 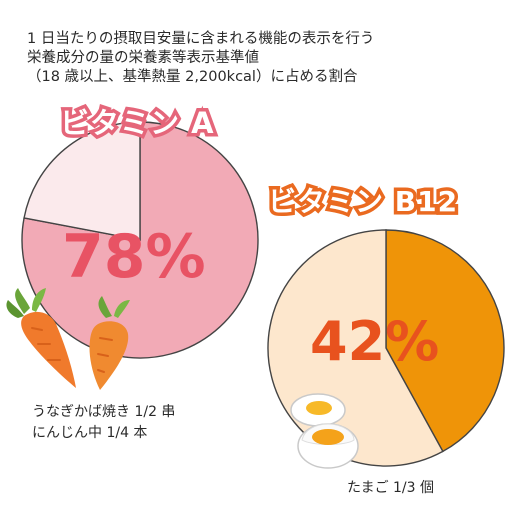 I want to click on vitamin-a-food-list: うなぎかば焼き 1/2 串 にんじん中 1/4 本, so click(x=103, y=423).